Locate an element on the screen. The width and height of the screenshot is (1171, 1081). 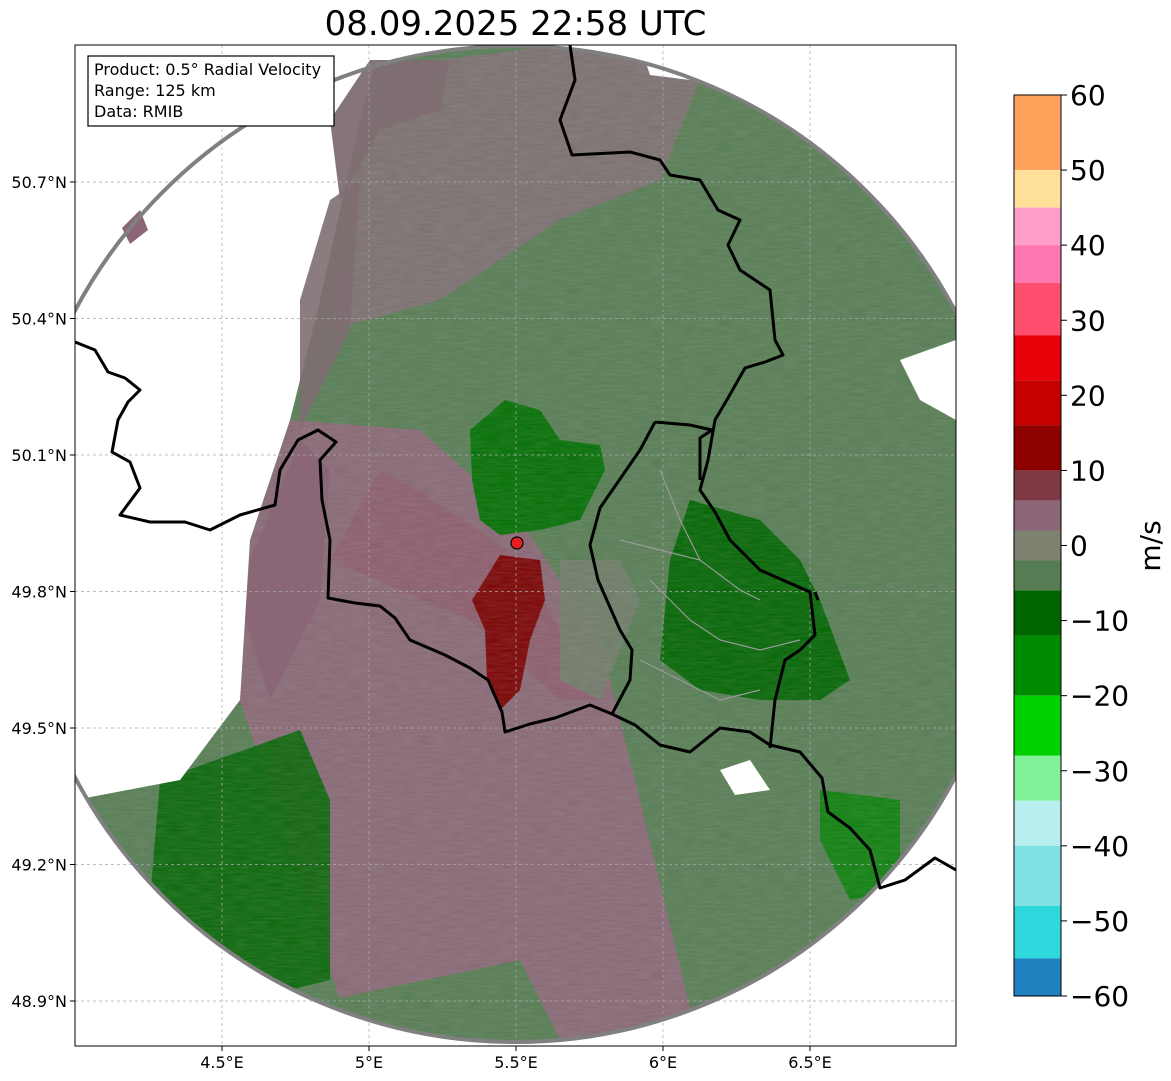
colorbar-bands is located at coordinates (1037, 545).